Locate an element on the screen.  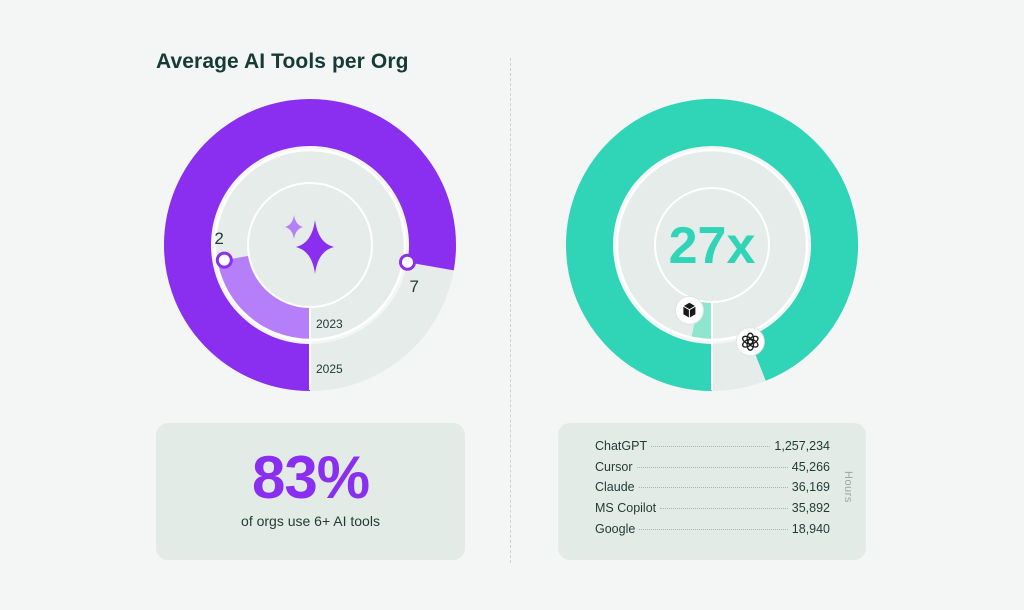
stat-card: 83% of orgs use 6+ AI tools is located at coordinates (310, 491).